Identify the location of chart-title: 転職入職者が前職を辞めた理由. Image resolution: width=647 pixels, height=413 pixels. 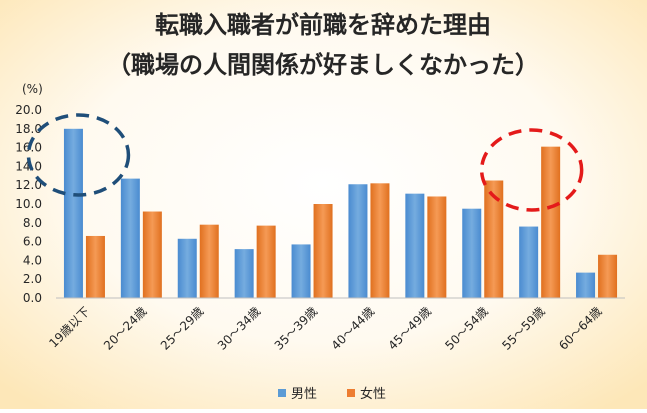
(323, 25).